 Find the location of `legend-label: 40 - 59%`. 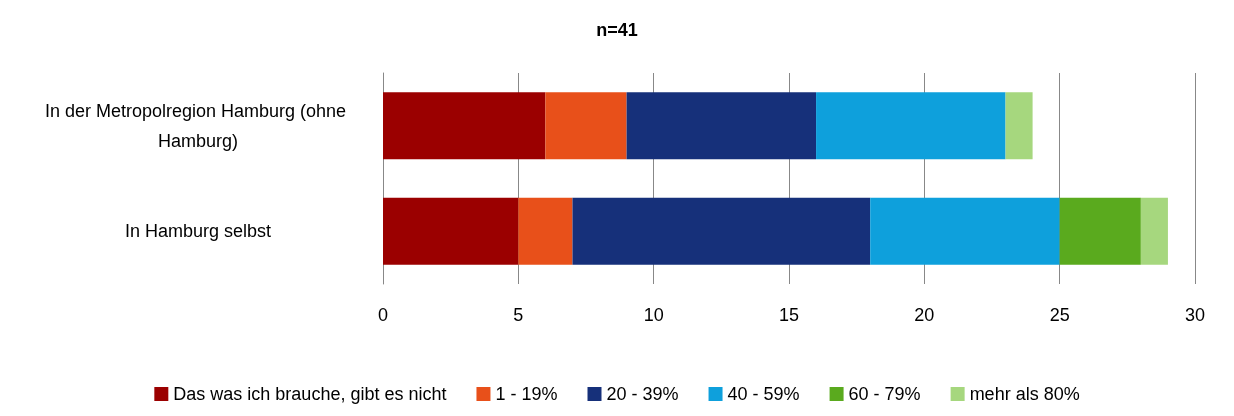

legend-label: 40 - 59% is located at coordinates (763, 394).